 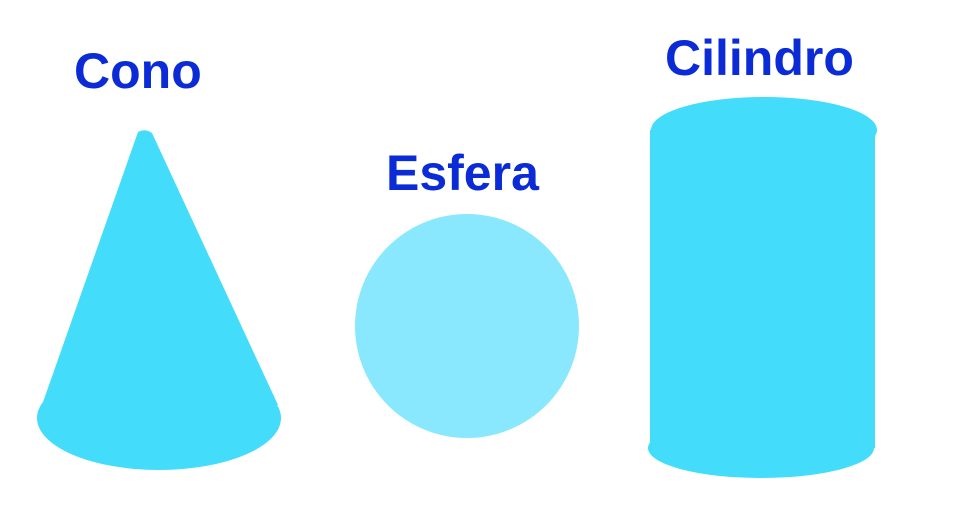 I want to click on cylinder-body, so click(x=762, y=289).